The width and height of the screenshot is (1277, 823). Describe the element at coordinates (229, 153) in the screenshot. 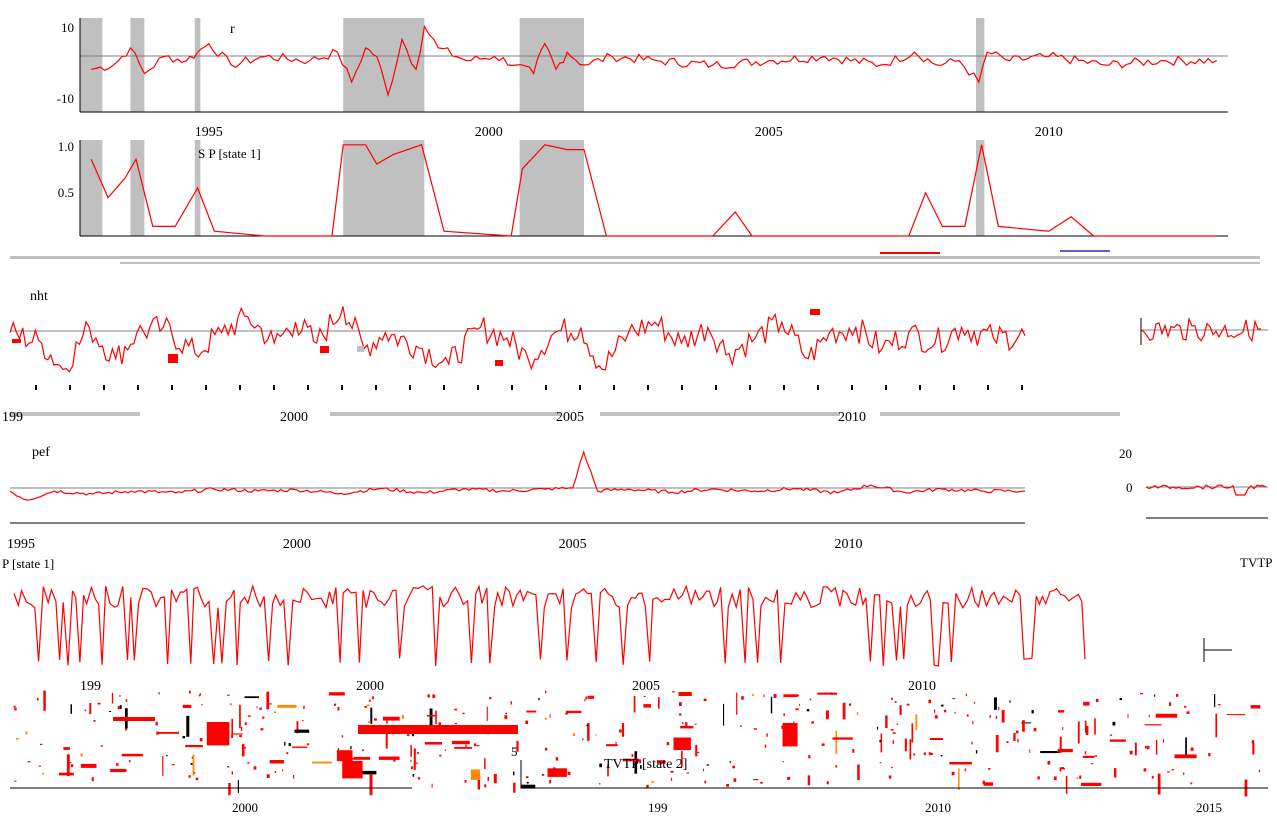

I see `panel-title: S P [state 1]` at that location.